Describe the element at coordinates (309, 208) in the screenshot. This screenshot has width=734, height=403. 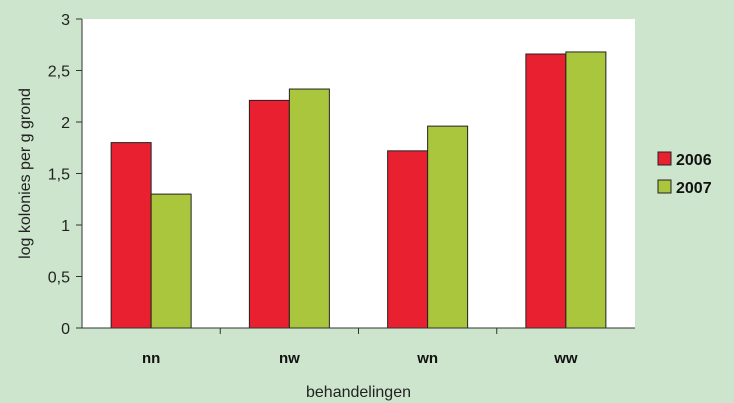
I see `bar-2007-nw` at that location.